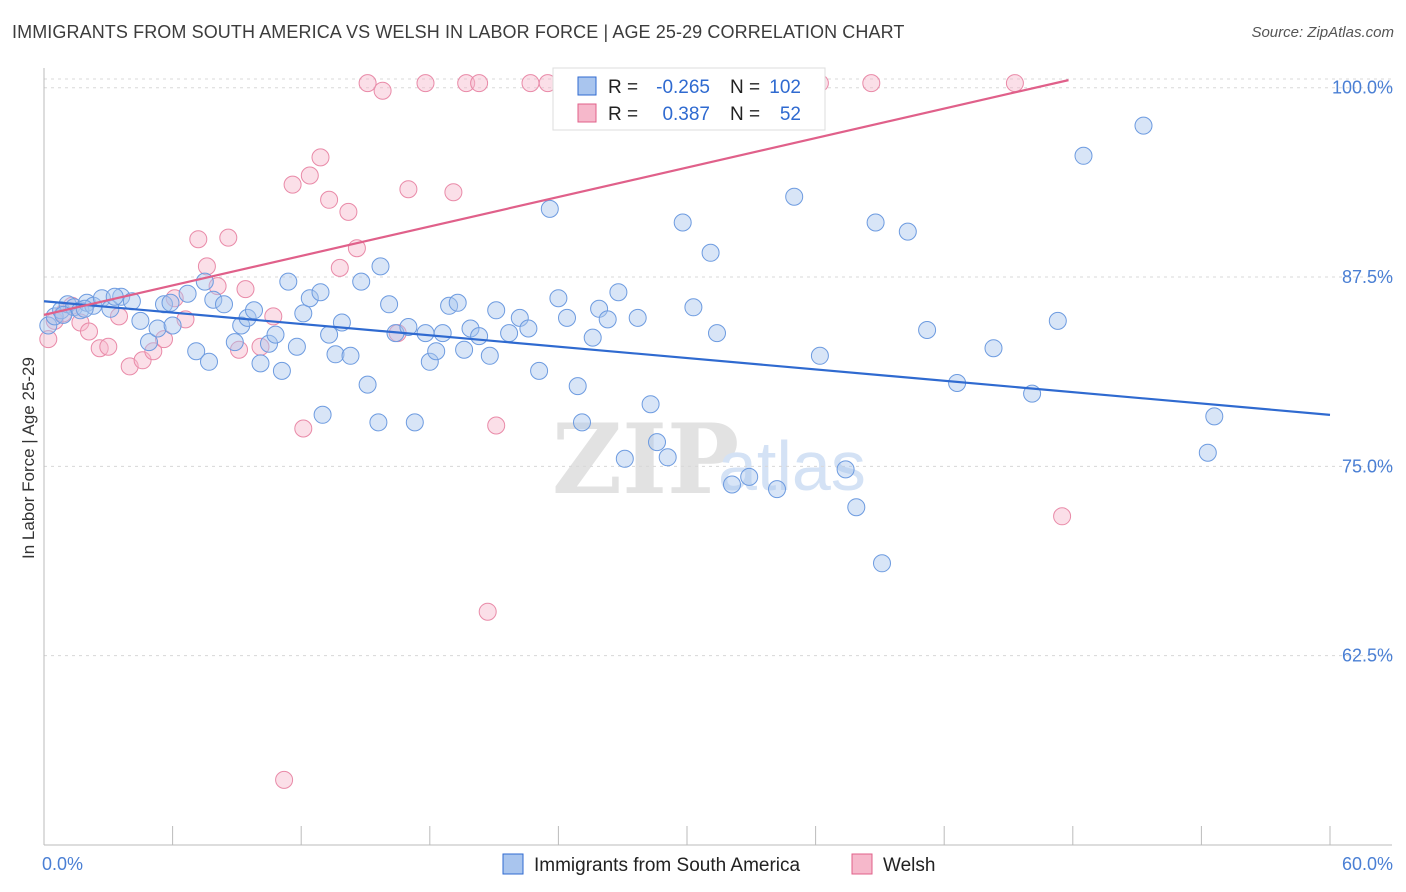 The width and height of the screenshot is (1406, 892). What do you see at coordinates (513, 864) in the screenshot?
I see `series-legend-swatch-blue` at bounding box center [513, 864].